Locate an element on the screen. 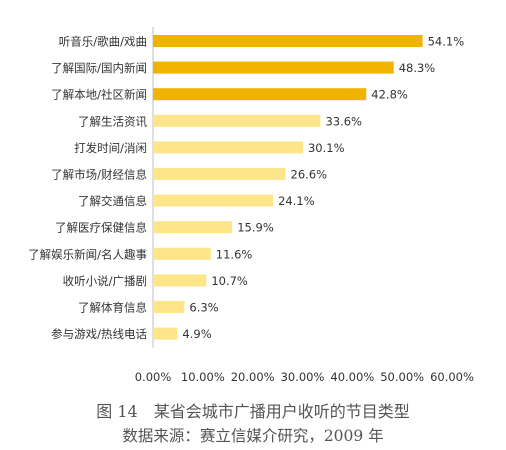 Image resolution: width=506 pixels, height=450 pixels. data-label: 11.6% is located at coordinates (234, 254).